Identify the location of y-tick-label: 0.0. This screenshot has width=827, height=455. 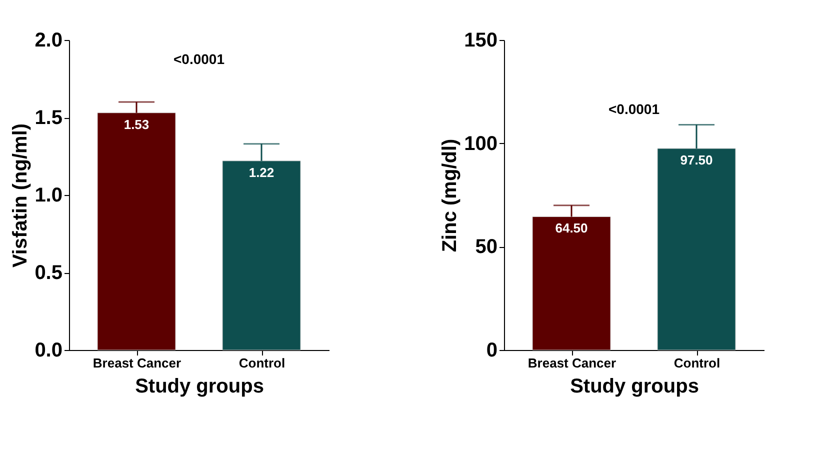
(48, 351).